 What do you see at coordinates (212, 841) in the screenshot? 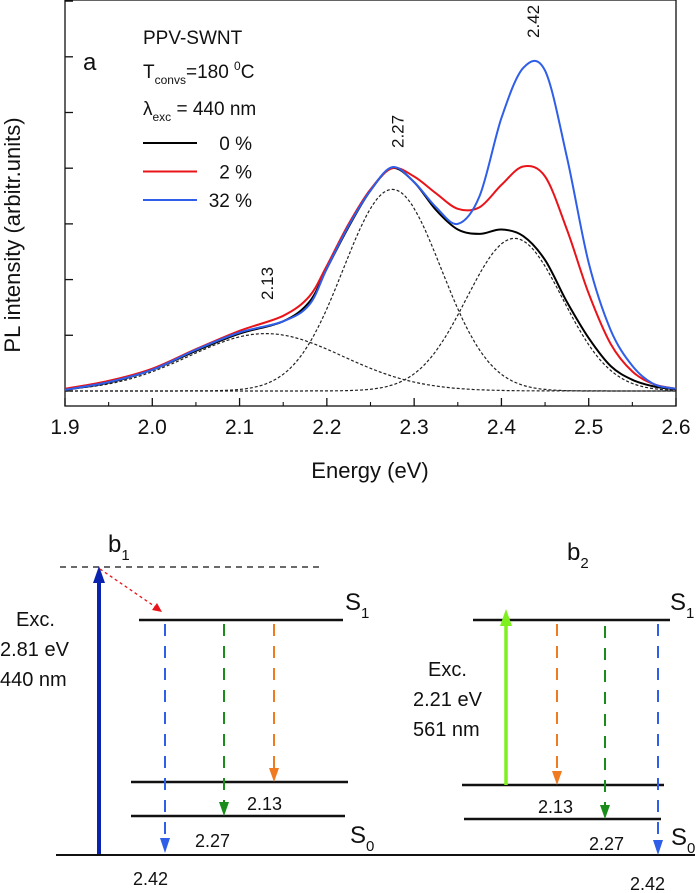
I see `label-227-left: 2.27` at bounding box center [212, 841].